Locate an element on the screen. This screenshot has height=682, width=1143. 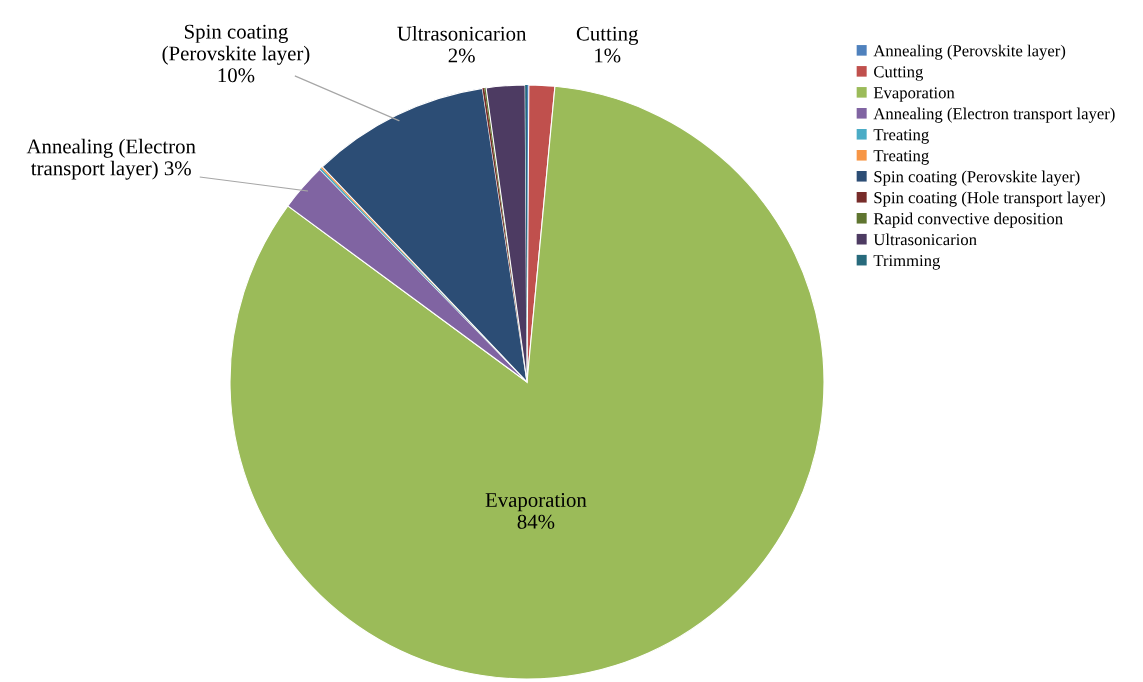
legend-label: Annealing (Electron transport layer) is located at coordinates (994, 115).